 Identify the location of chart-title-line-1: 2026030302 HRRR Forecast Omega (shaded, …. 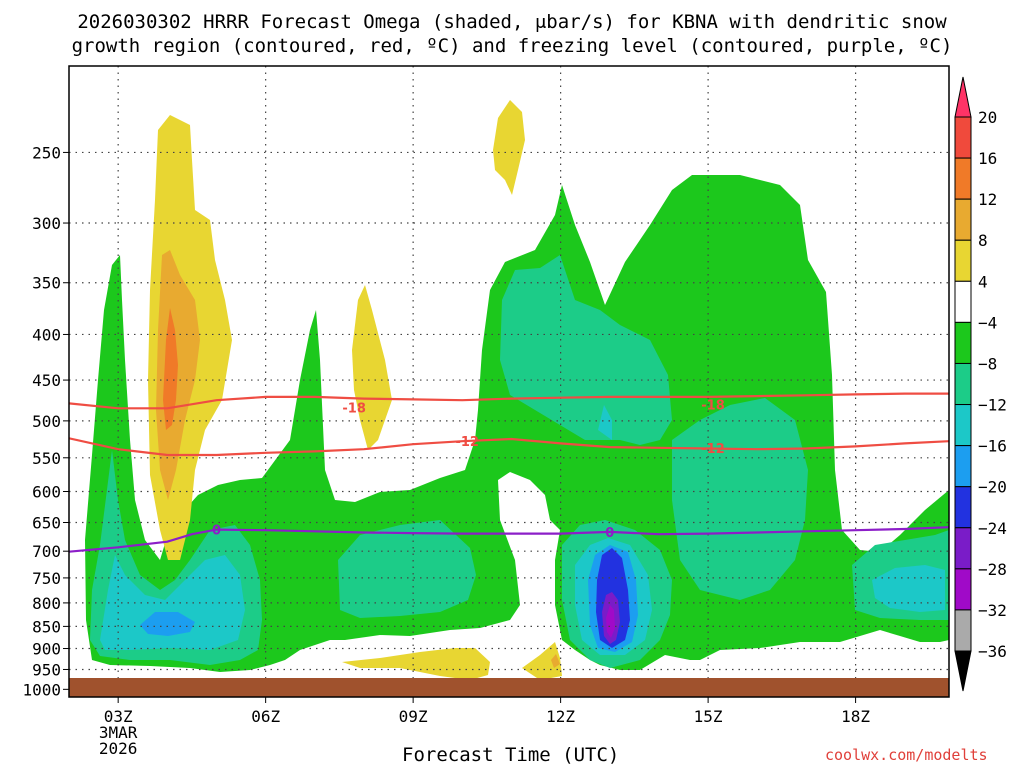
(512, 22).